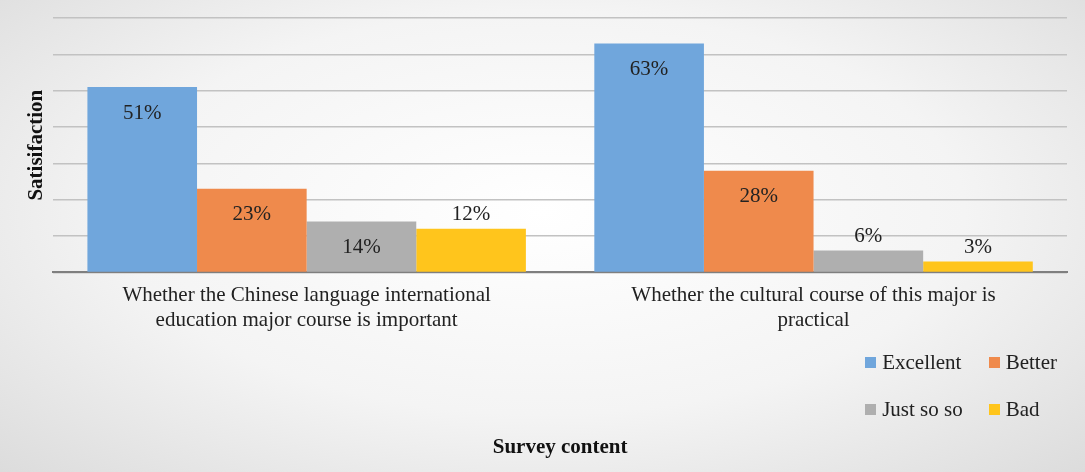 This screenshot has height=472, width=1085. What do you see at coordinates (35, 145) in the screenshot?
I see `y-axis-title: Satisifaction` at bounding box center [35, 145].